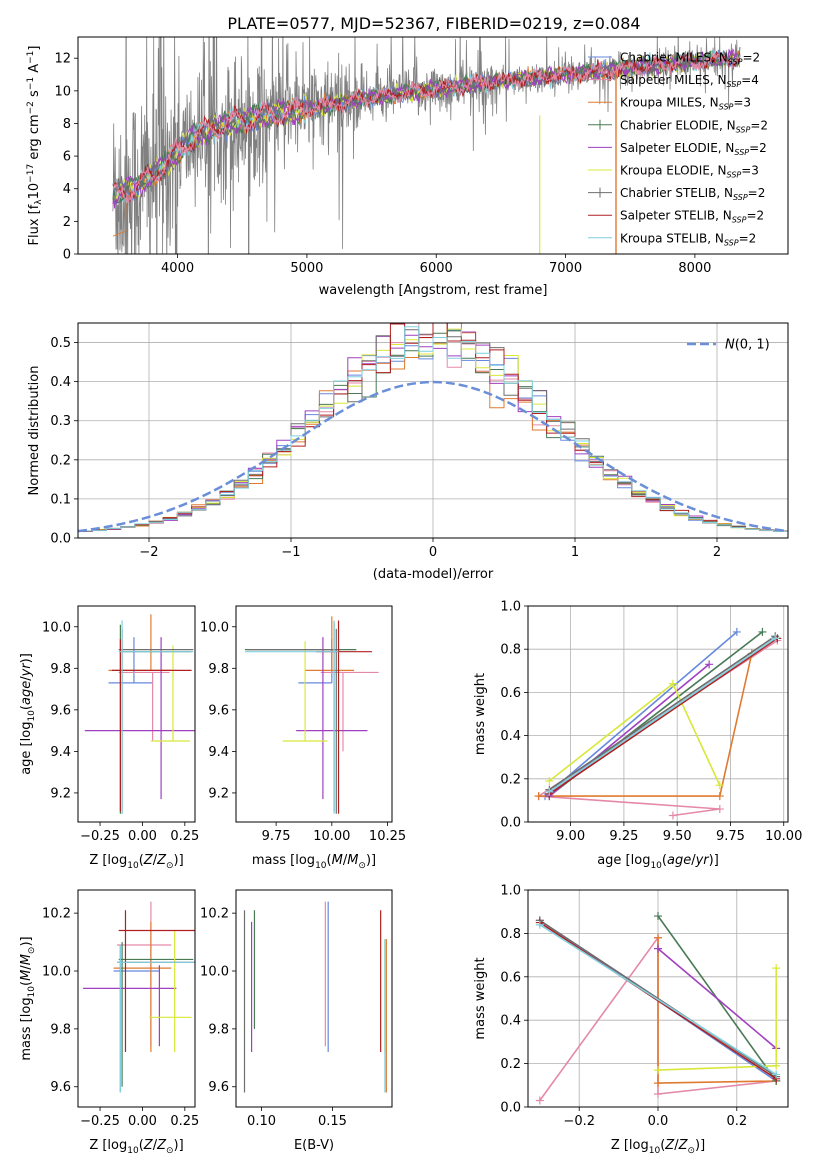 The width and height of the screenshot is (819, 1170). Describe the element at coordinates (433, 290) in the screenshot. I see `x-axis-label: wavelength [Angstrom, rest frame]` at that location.